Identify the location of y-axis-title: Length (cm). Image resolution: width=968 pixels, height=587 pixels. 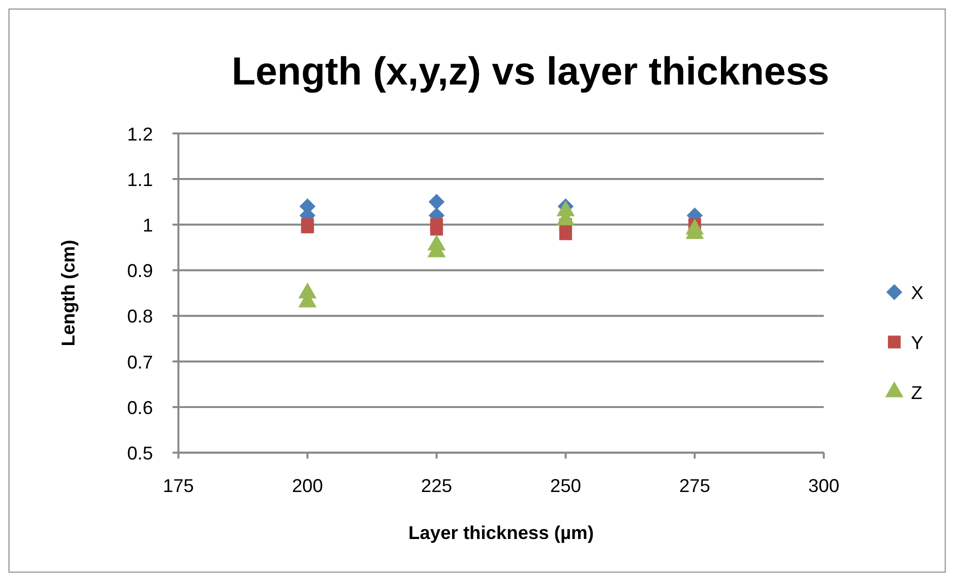
(68, 293).